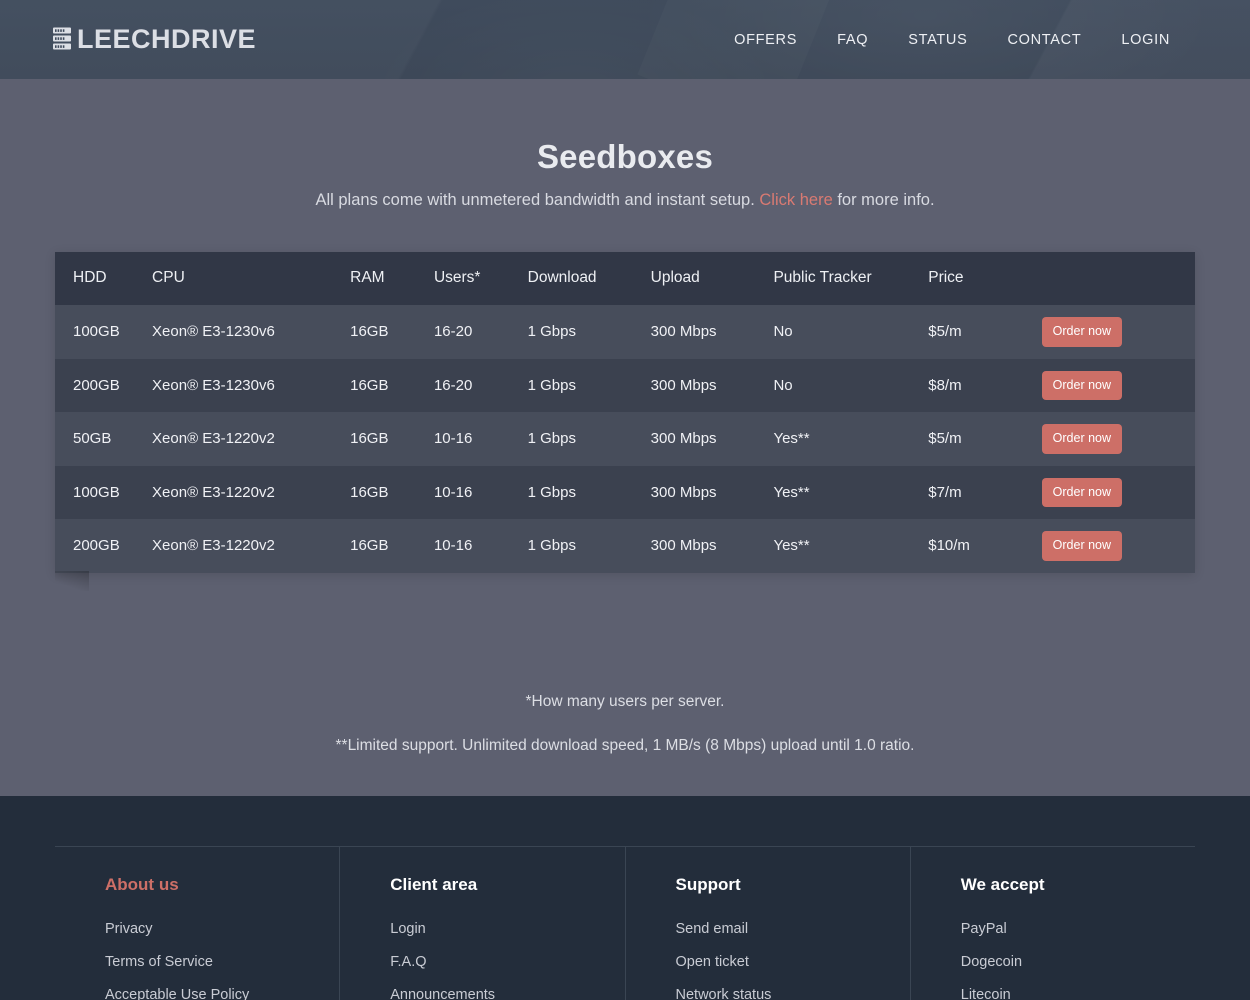 Image resolution: width=1250 pixels, height=1000 pixels. What do you see at coordinates (945, 385) in the screenshot?
I see `cell-price: $8/m` at bounding box center [945, 385].